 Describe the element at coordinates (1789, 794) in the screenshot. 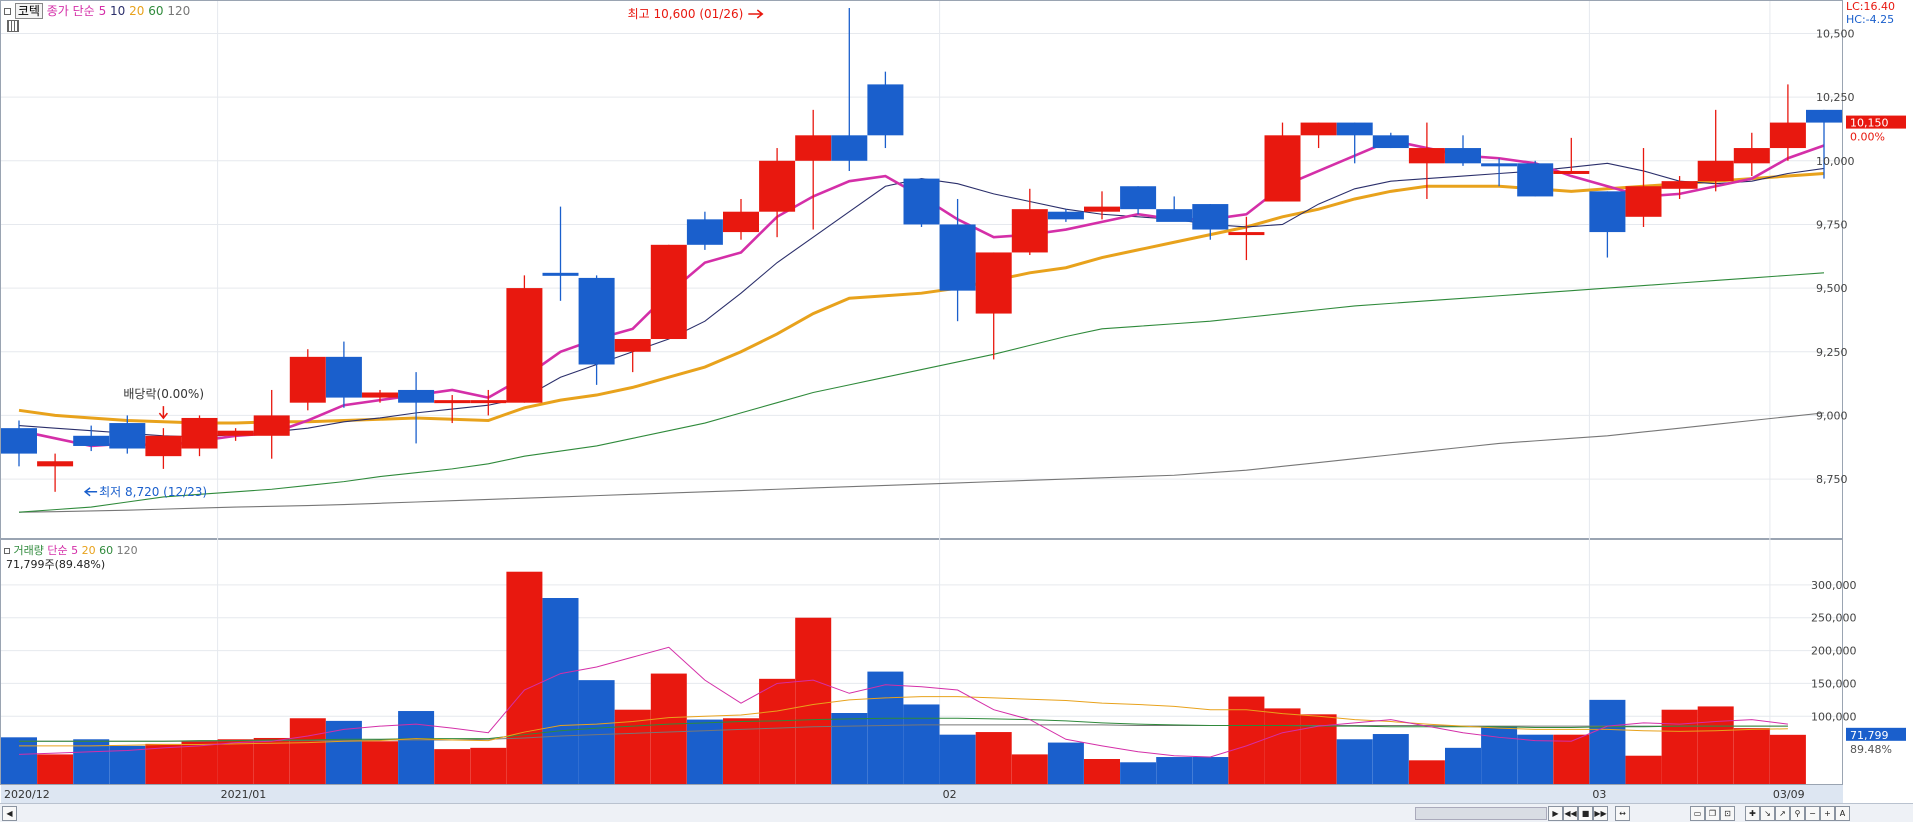

I see `x-tick-label: 03/09` at that location.